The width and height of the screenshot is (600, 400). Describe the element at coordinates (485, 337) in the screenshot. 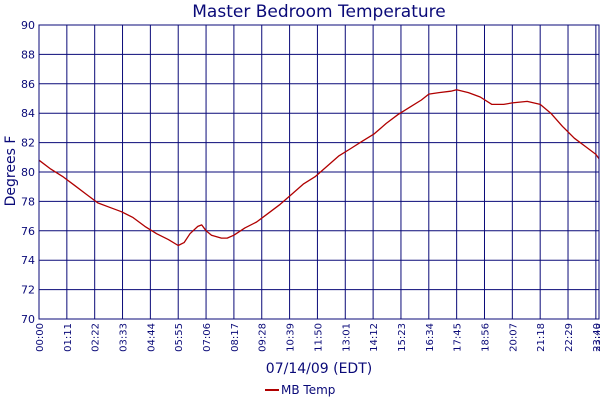

I see `x-tick-label: 18:56` at that location.